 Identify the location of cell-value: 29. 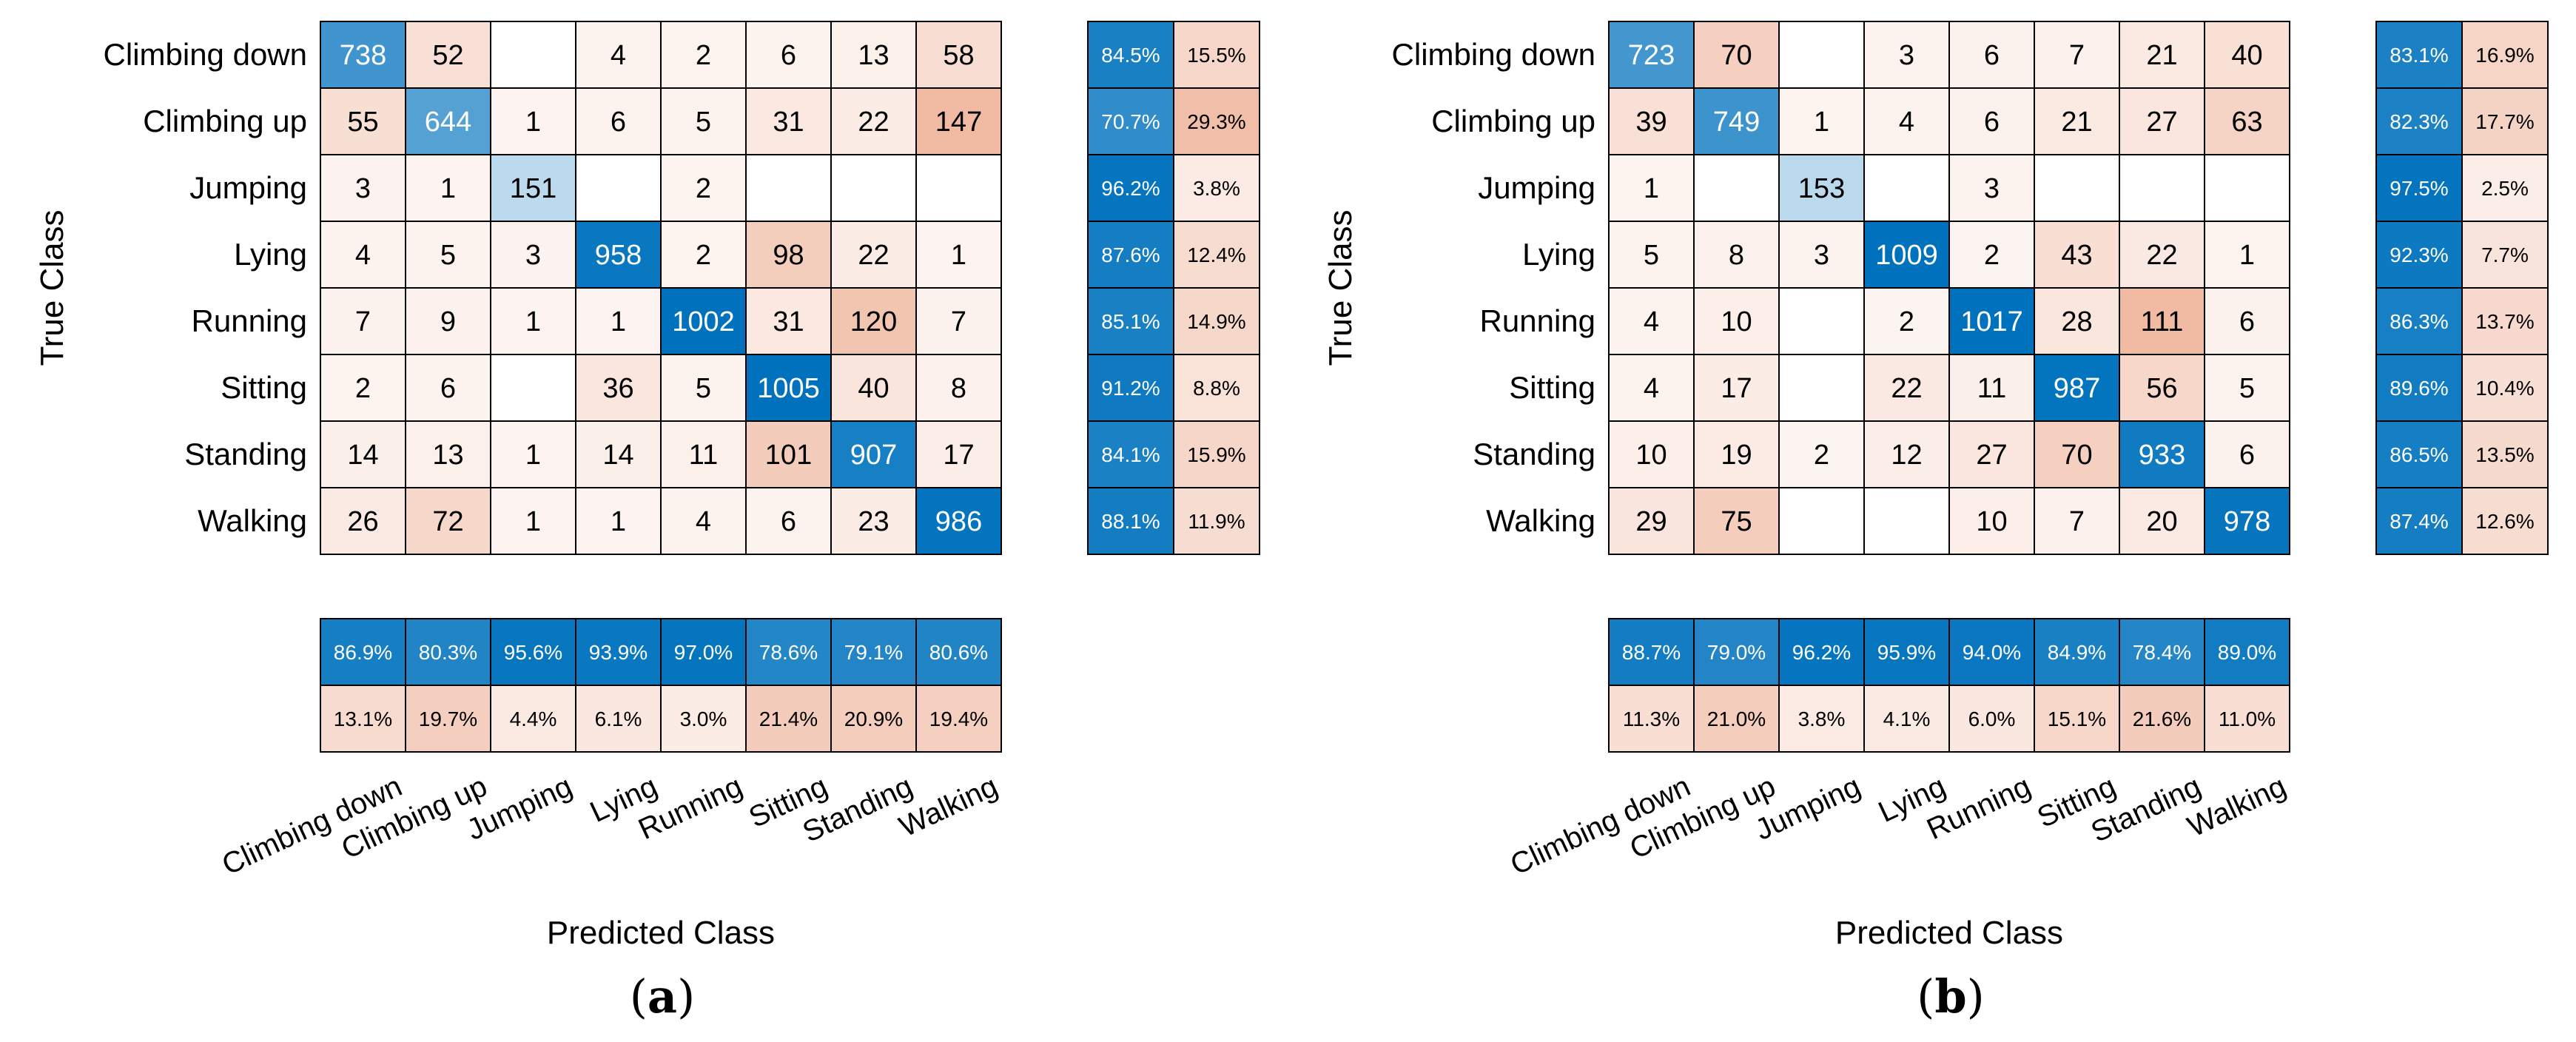
(1651, 521).